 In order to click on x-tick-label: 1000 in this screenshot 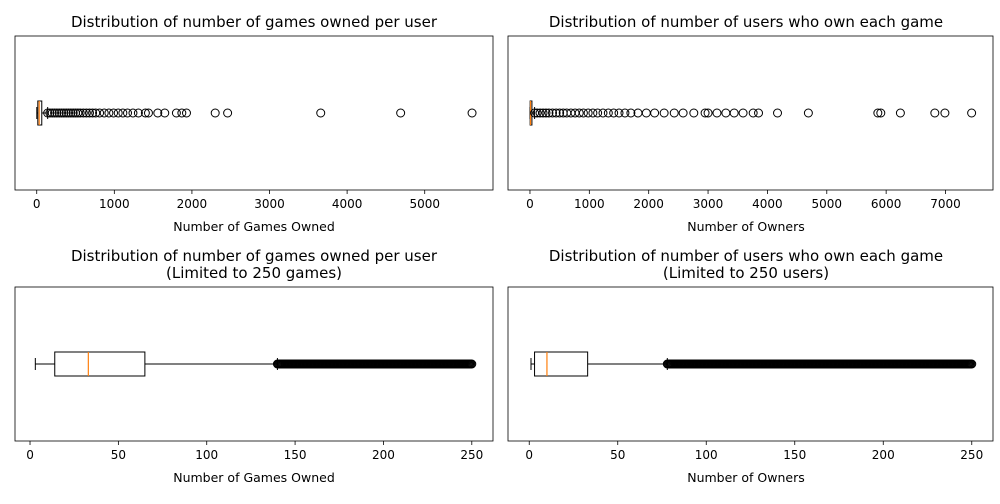, I will do `click(589, 204)`.